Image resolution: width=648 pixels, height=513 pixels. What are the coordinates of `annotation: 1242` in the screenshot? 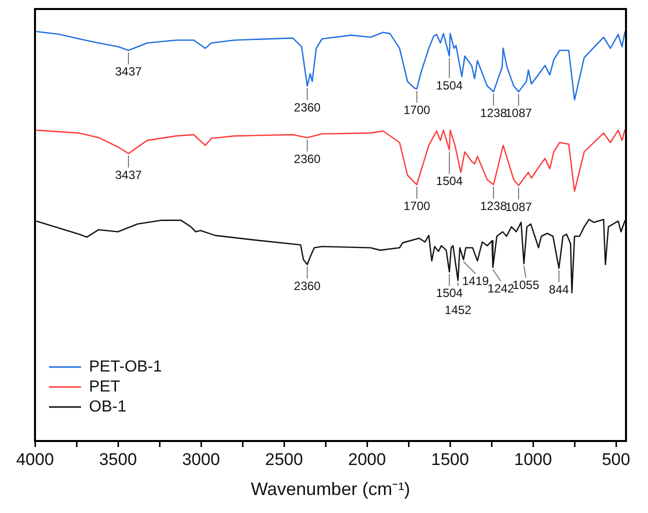 It's located at (501, 289).